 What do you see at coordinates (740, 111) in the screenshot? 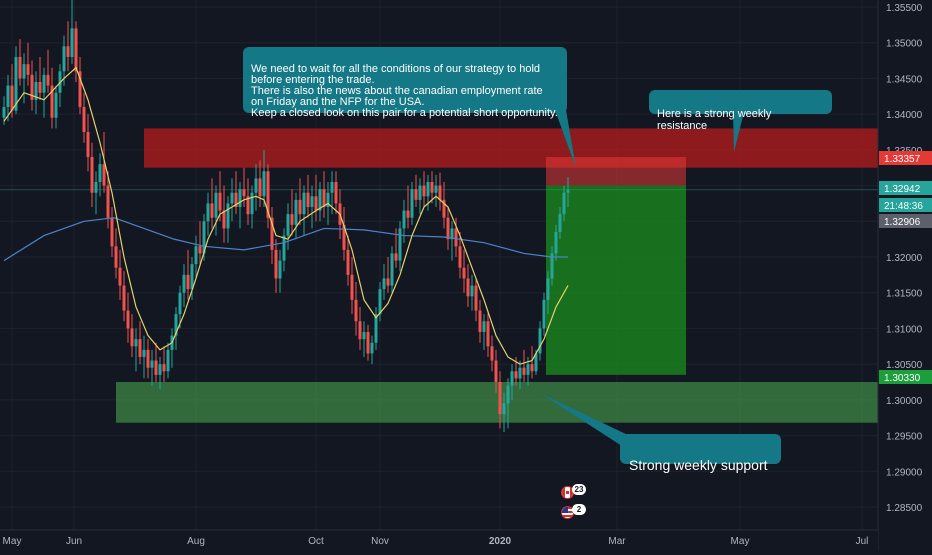
I see `resistance-callout: Here is a strong weekly resistance` at bounding box center [740, 111].